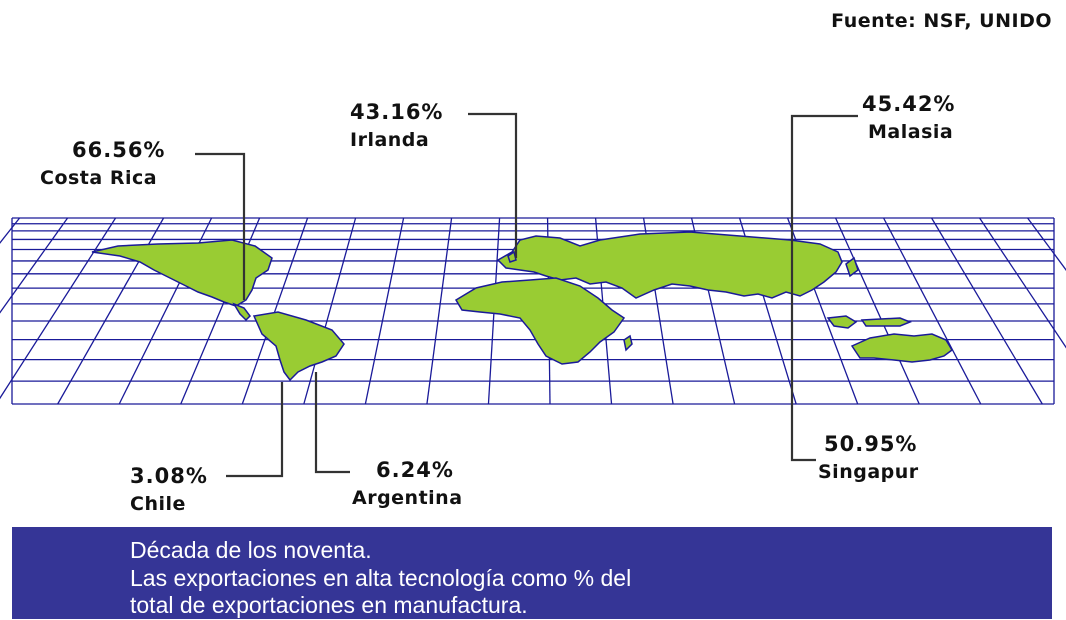  I want to click on ireland-landmass, so click(512, 256).